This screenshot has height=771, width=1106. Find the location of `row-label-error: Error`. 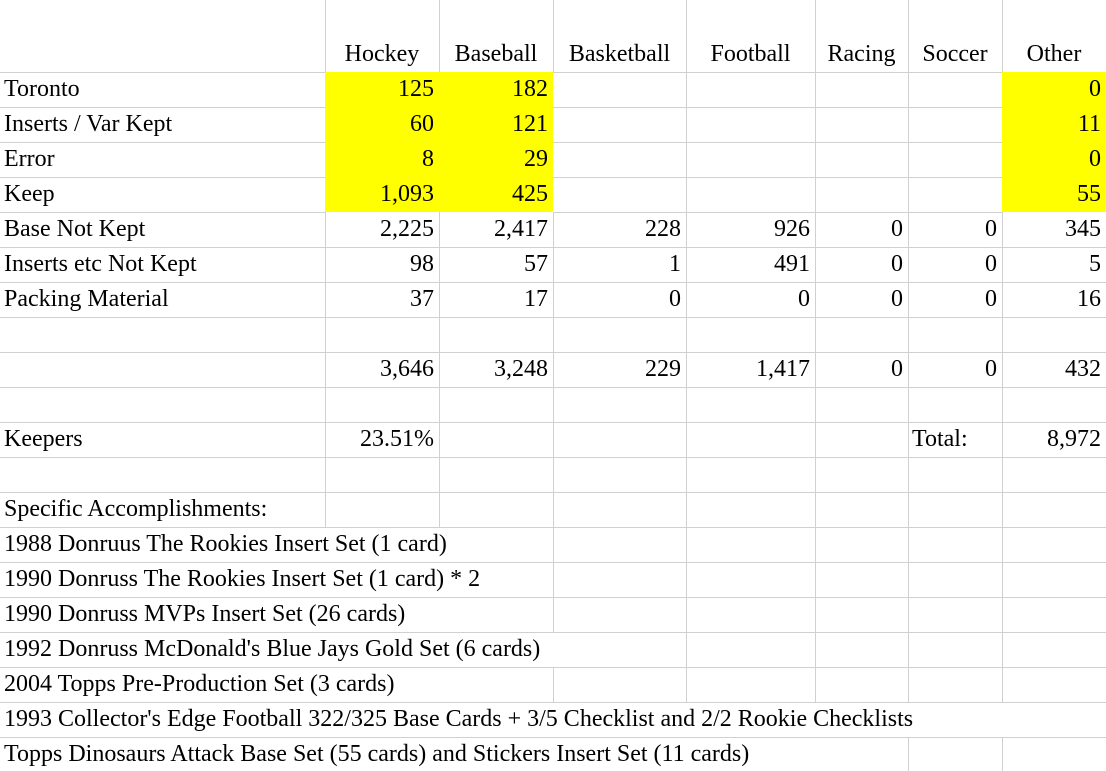

row-label-error: Error is located at coordinates (29, 159).